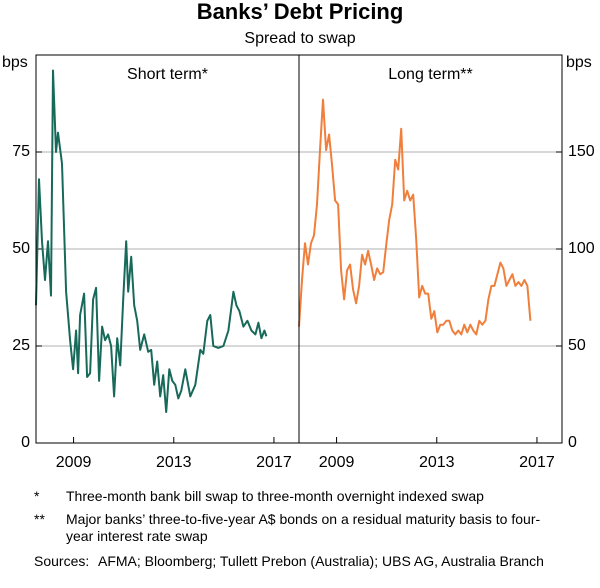 This screenshot has width=600, height=588. What do you see at coordinates (300, 12) in the screenshot?
I see `chart-title: Banks’ Debt Pricing` at bounding box center [300, 12].